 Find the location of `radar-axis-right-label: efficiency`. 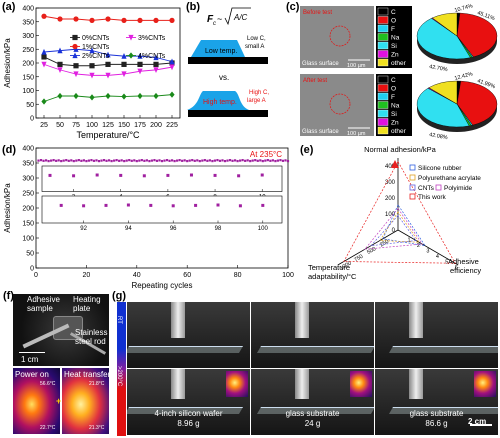

radar-axis-right-label: efficiency is located at coordinates (465, 270).